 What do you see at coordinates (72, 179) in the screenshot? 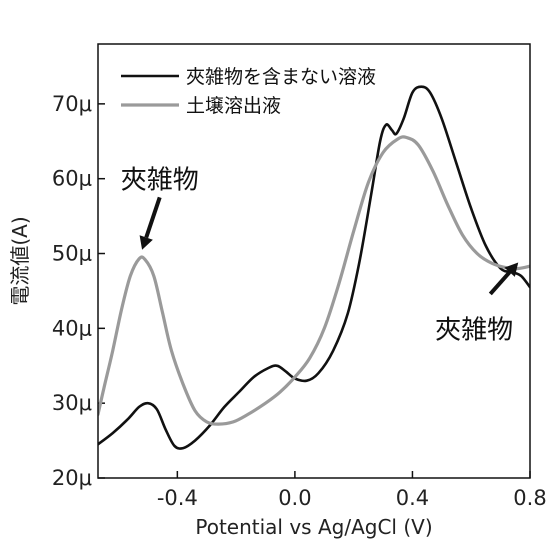
I see `y-tick-label: 60μ` at bounding box center [72, 179].